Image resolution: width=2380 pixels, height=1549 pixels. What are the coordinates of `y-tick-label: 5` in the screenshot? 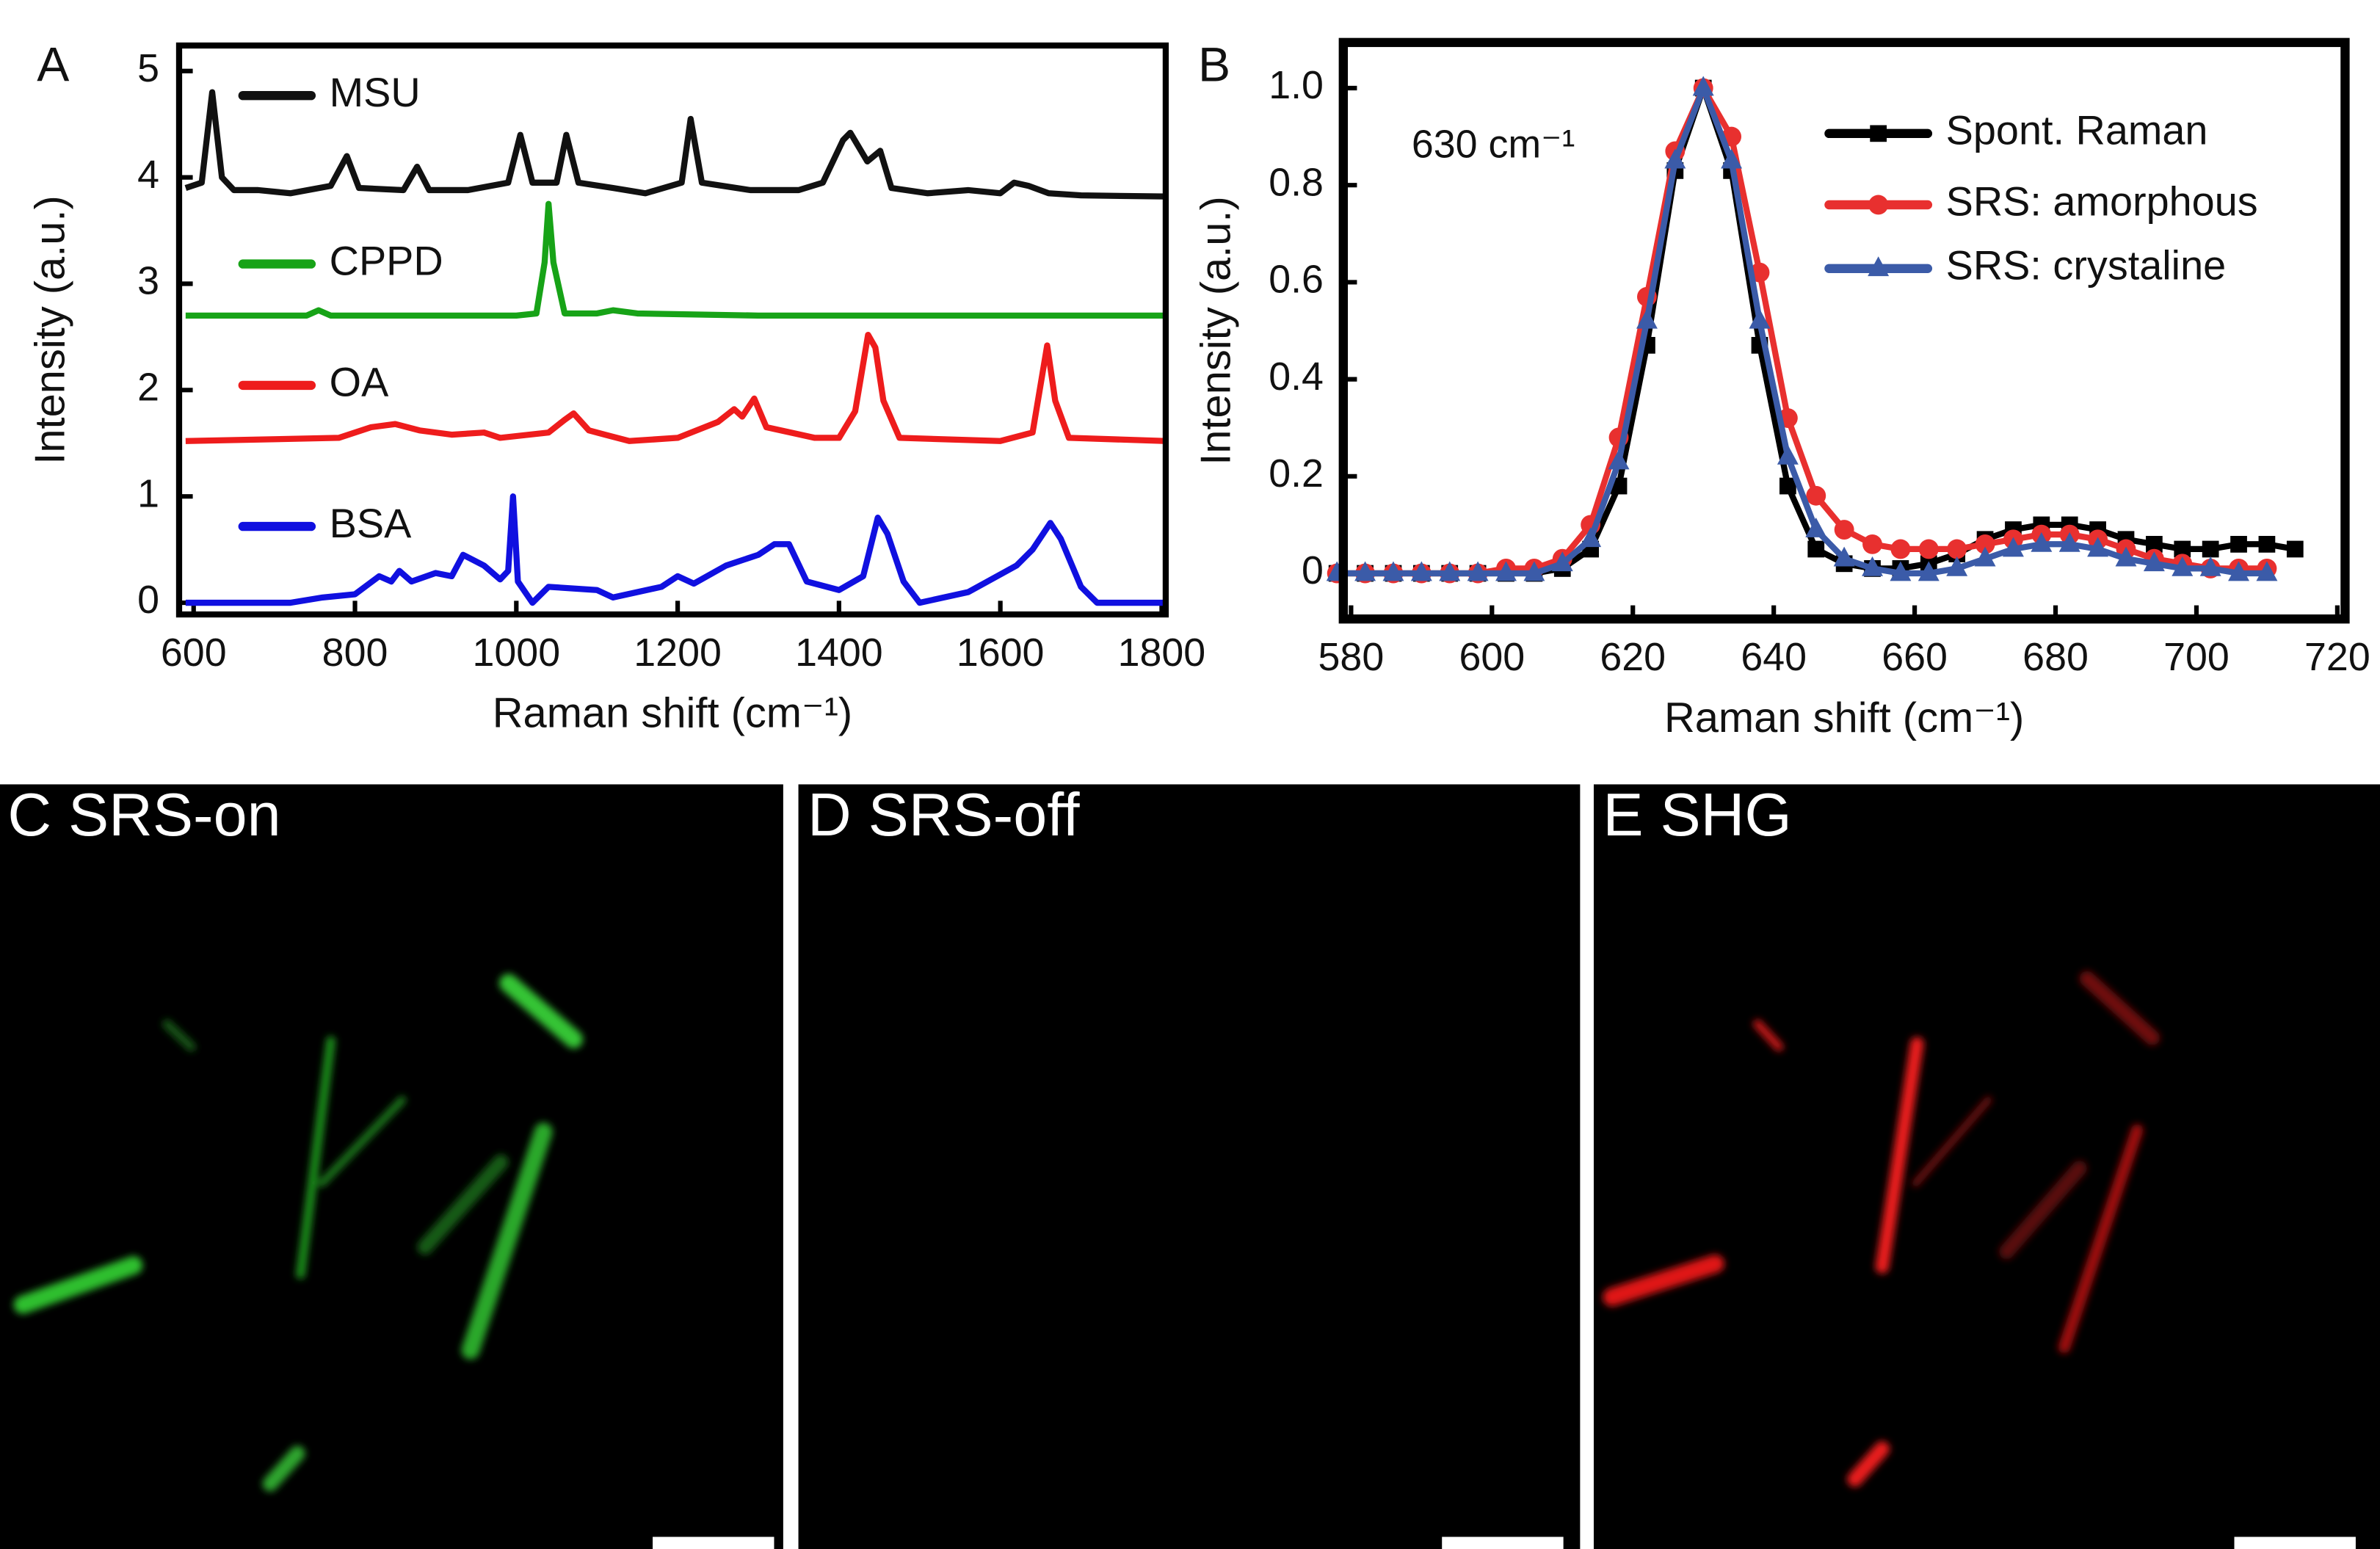 It's located at (148, 68).